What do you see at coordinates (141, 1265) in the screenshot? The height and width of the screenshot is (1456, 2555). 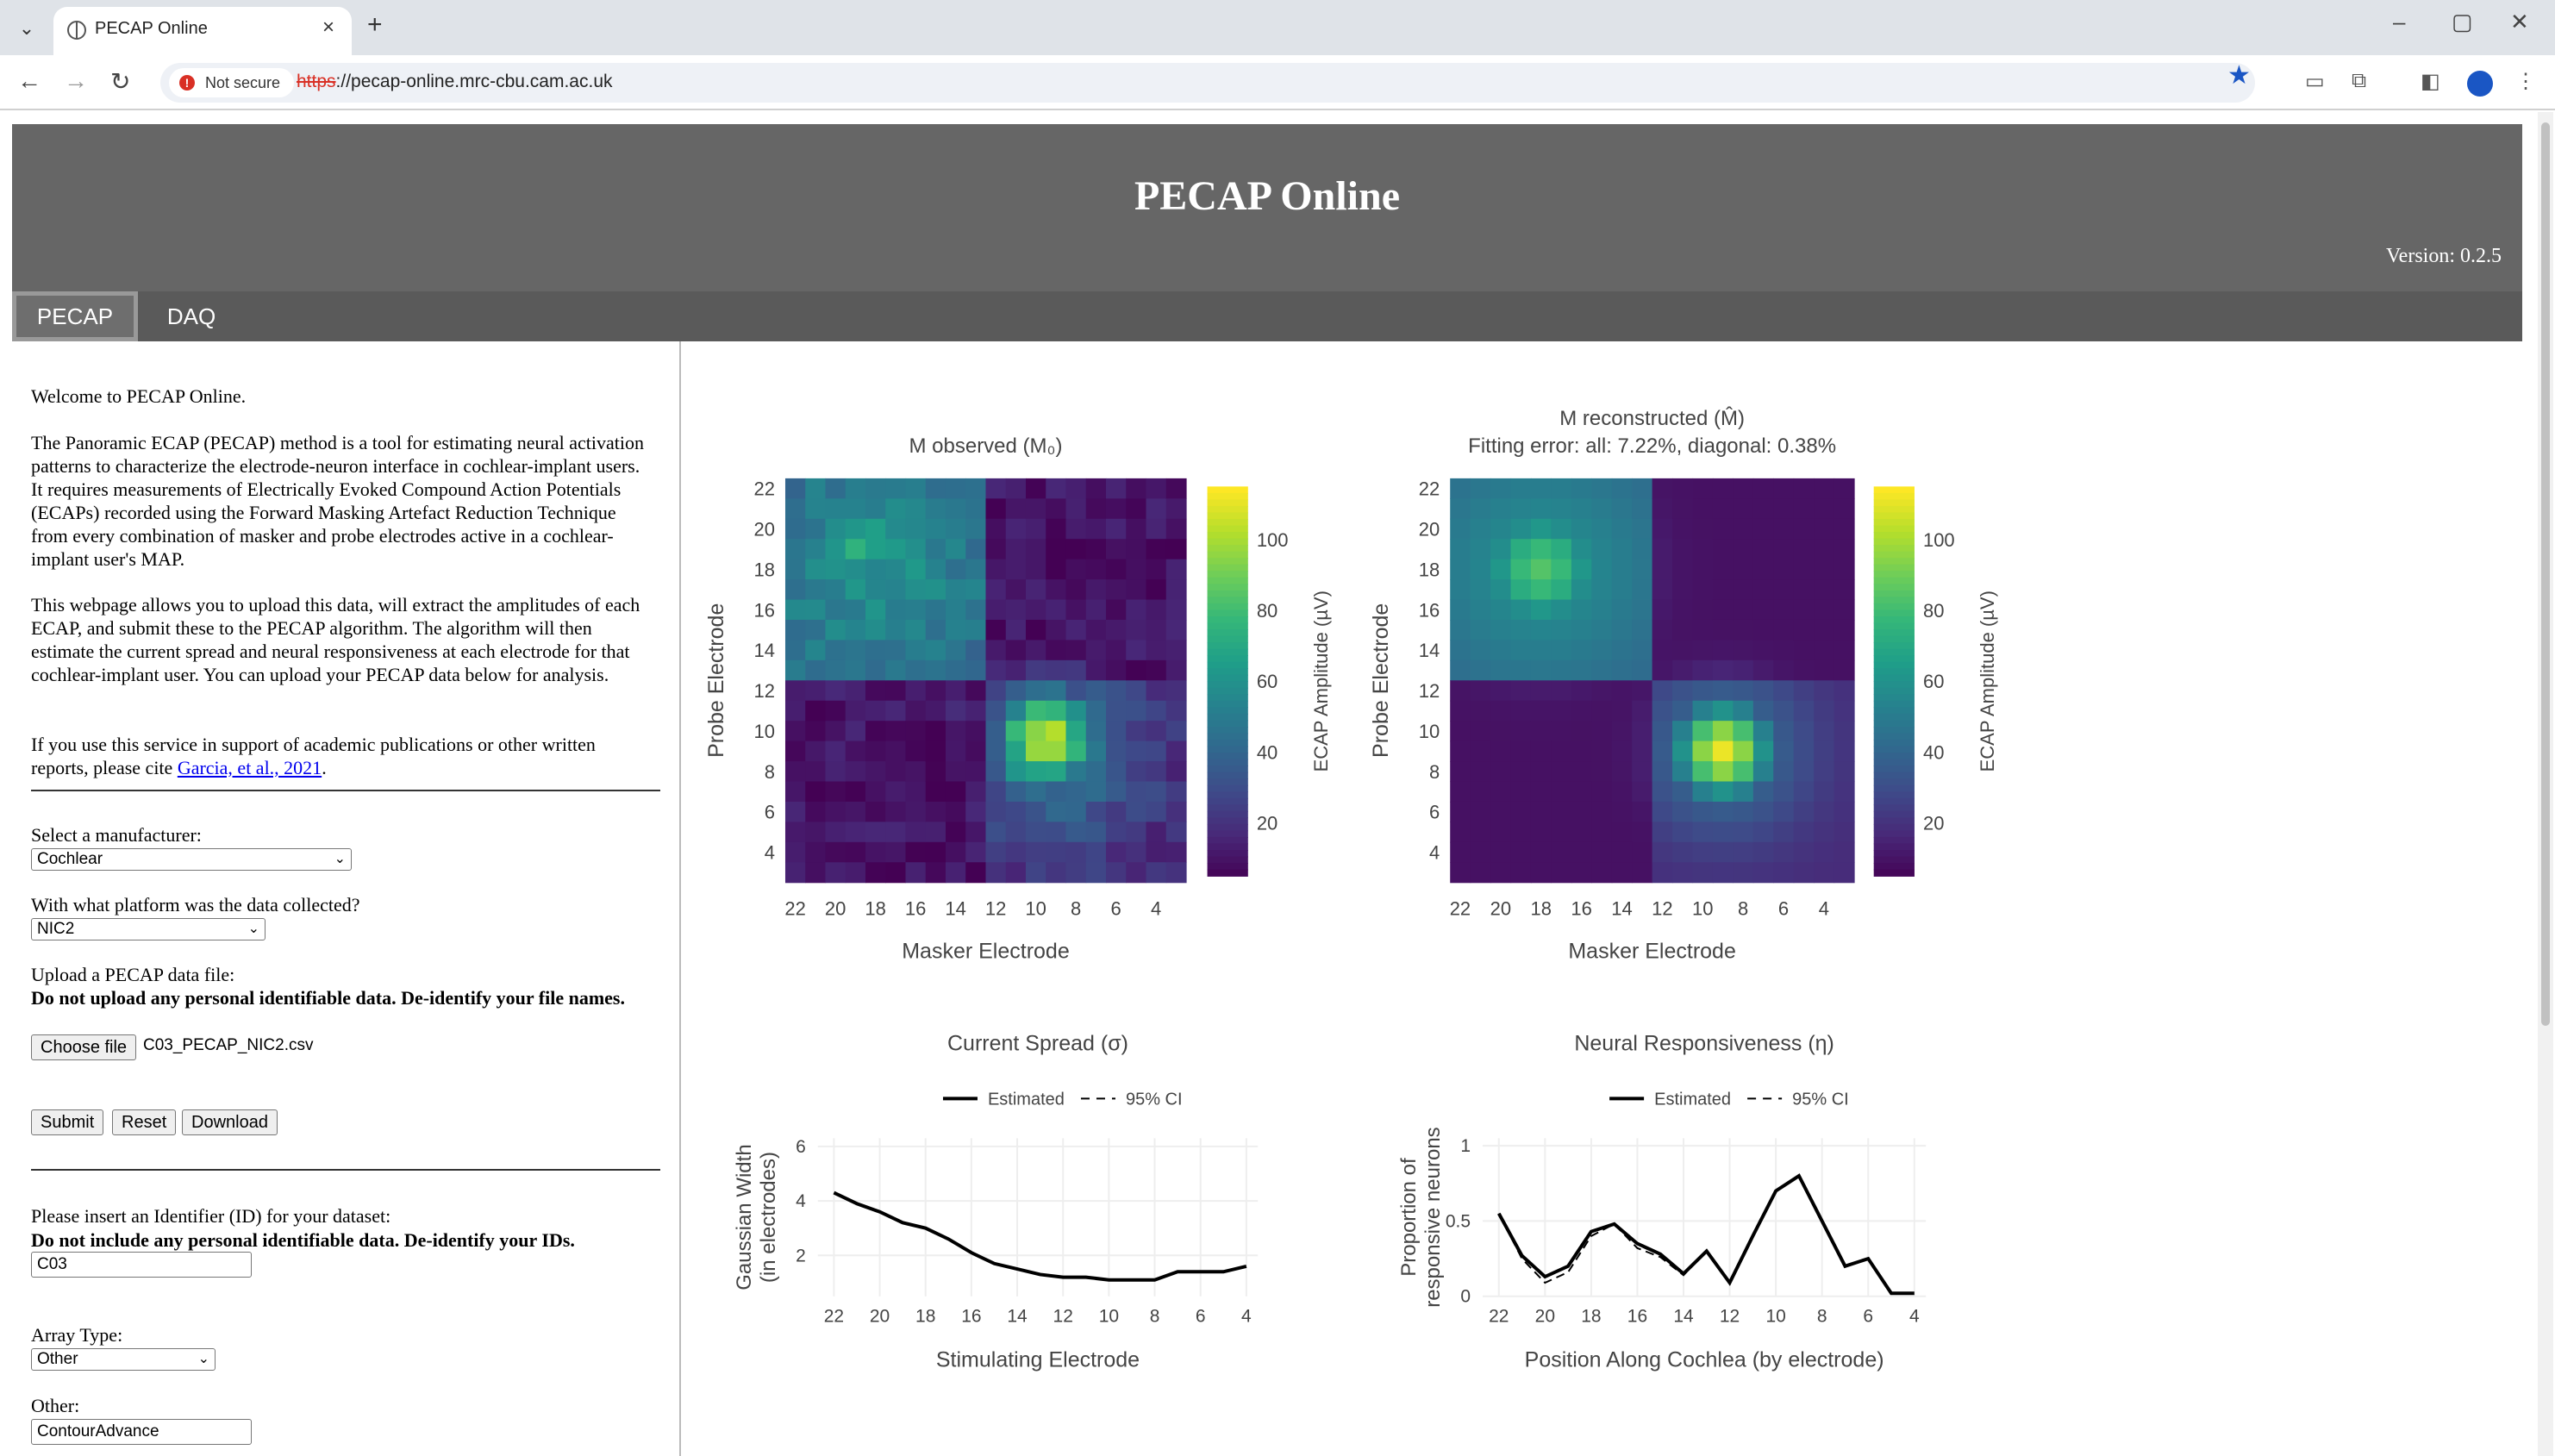 I see `id-input: C03` at bounding box center [141, 1265].